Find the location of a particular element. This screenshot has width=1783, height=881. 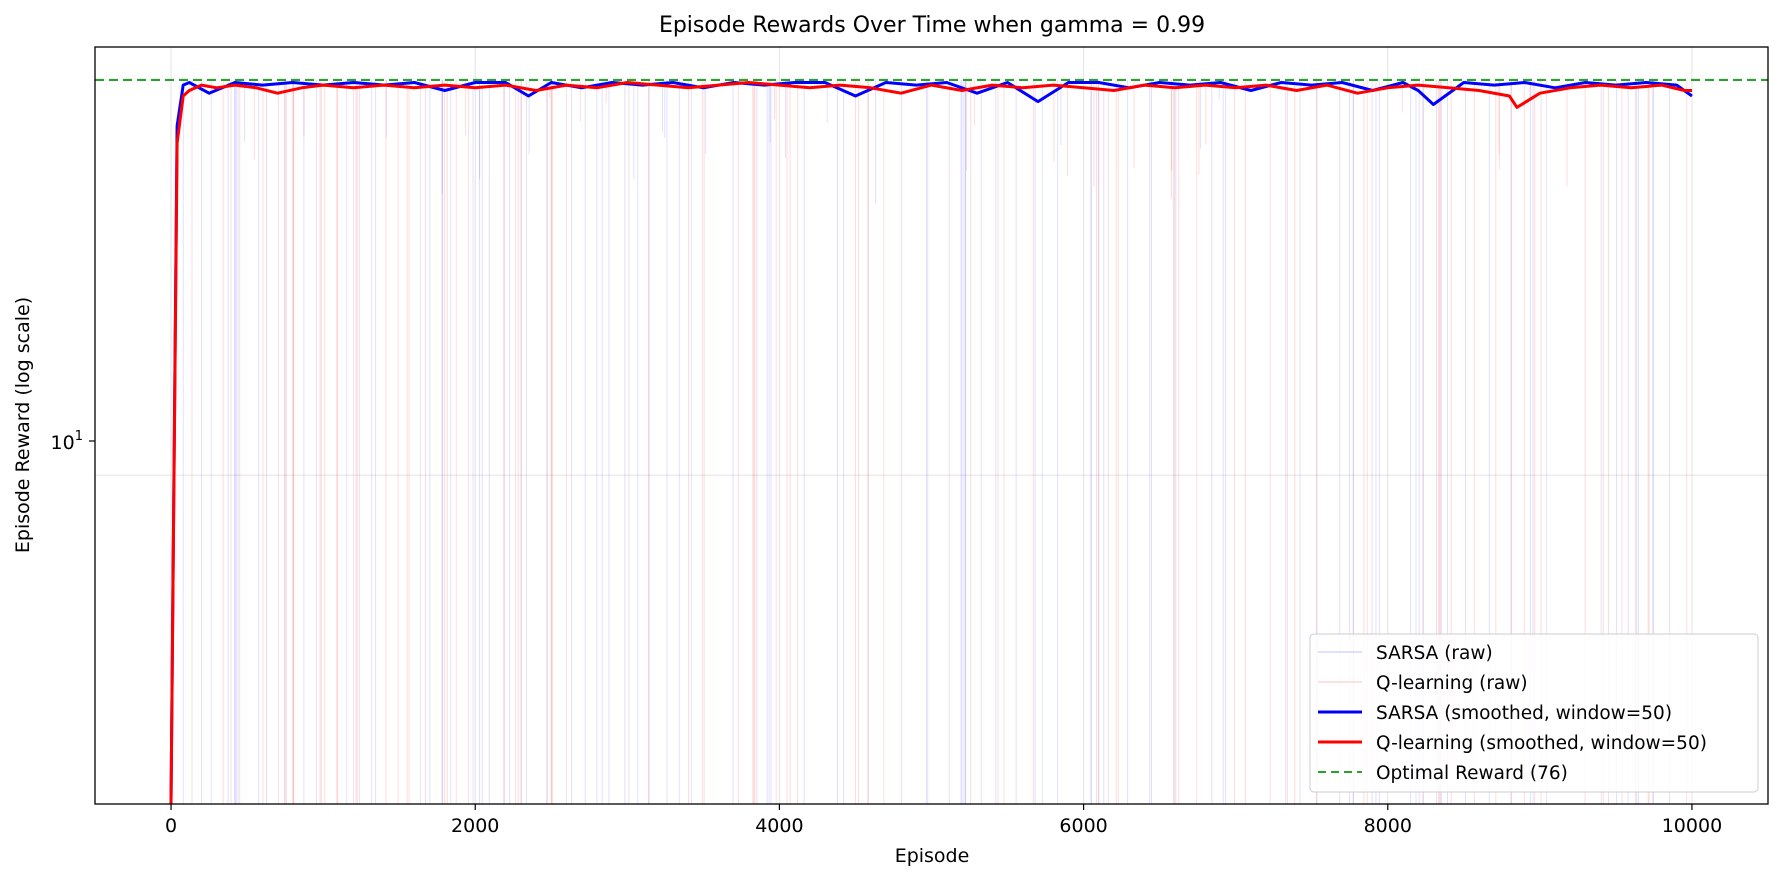

legend-label-qlearning-smoothed: Q-learning (smoothed, window=50) is located at coordinates (1541, 743).